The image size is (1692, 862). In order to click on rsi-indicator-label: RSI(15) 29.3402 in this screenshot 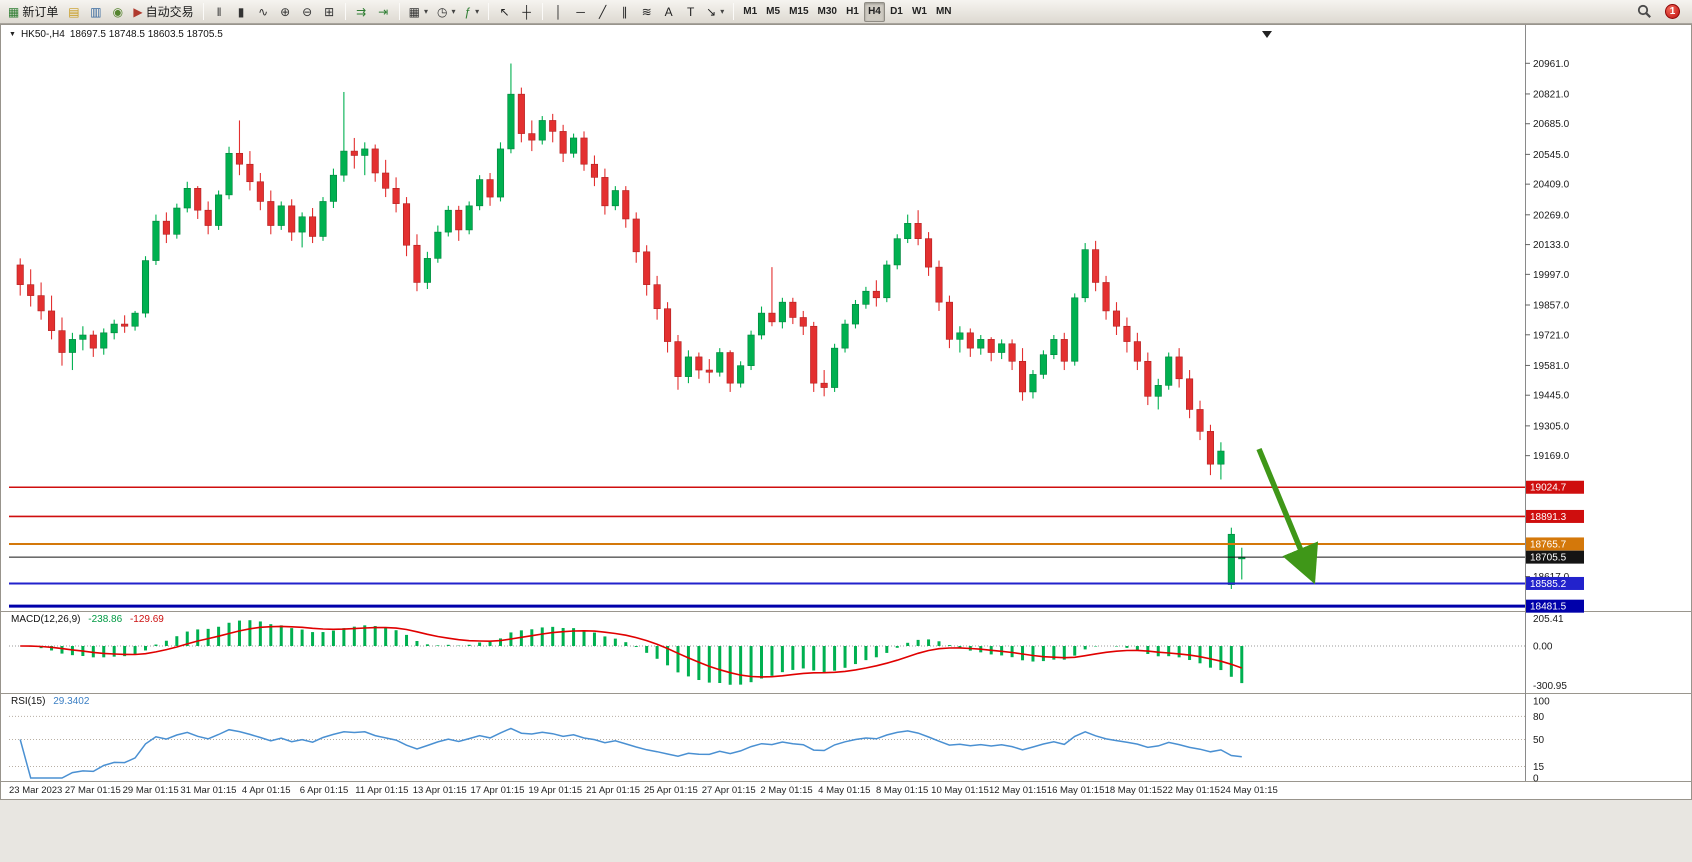, I will do `click(50, 701)`.